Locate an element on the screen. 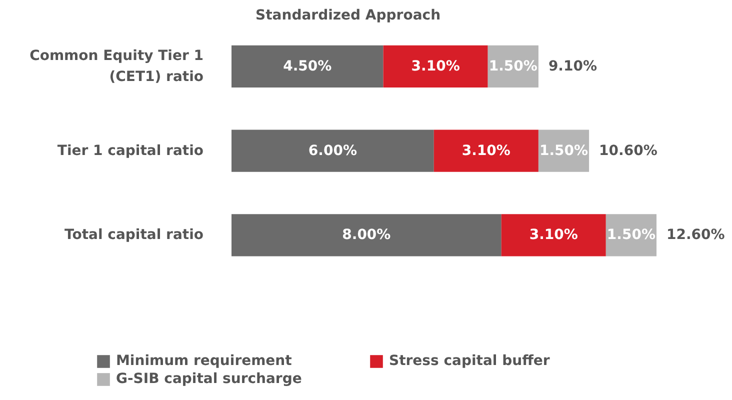  y-tick-label: Tier 1 capital ratio is located at coordinates (130, 150).